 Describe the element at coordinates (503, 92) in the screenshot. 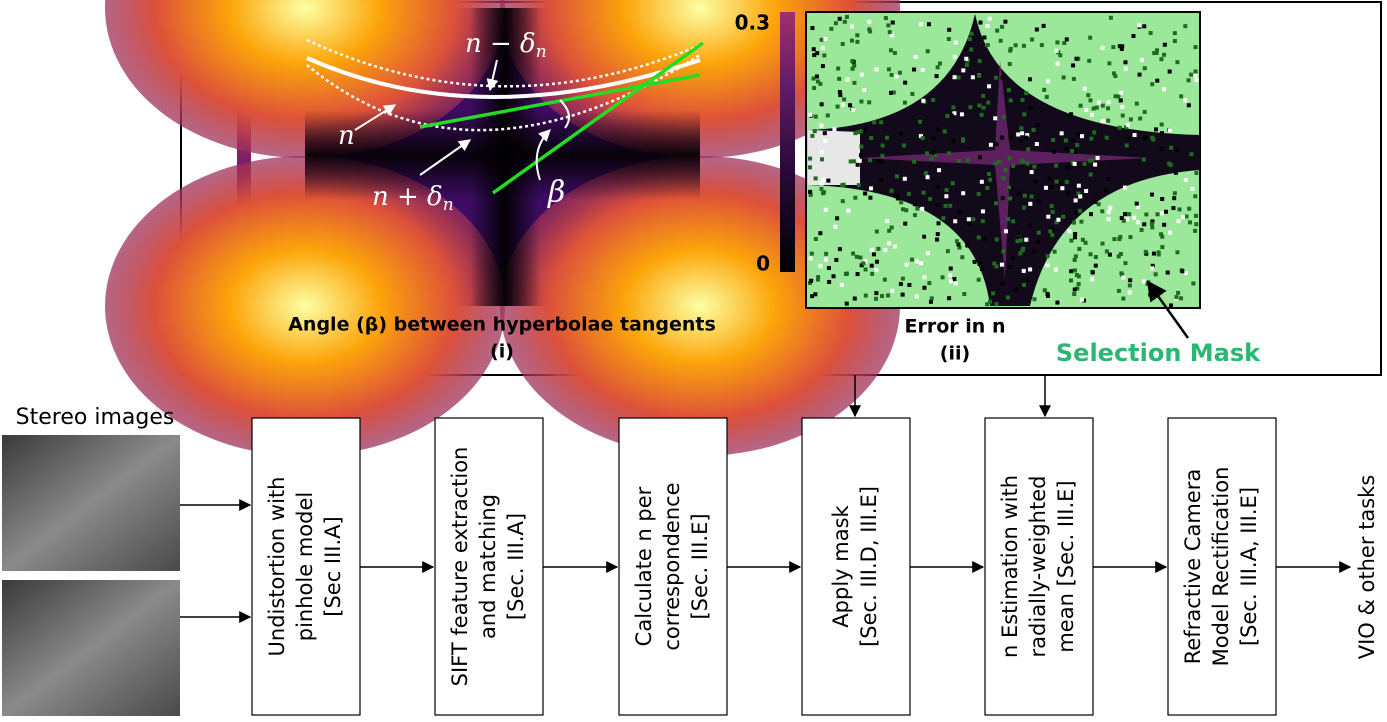

I see `curve-n-plus` at that location.